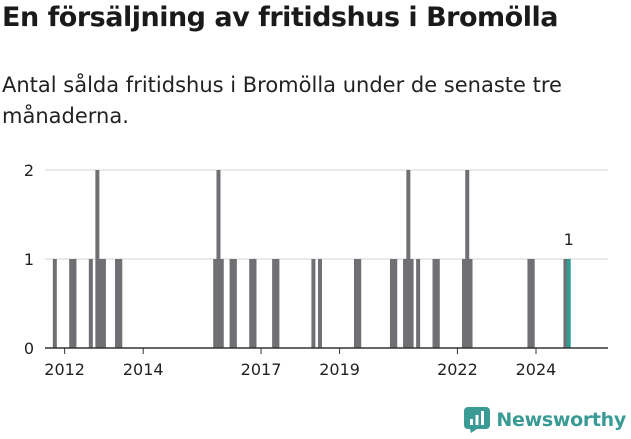  Describe the element at coordinates (64, 369) in the screenshot. I see `x-tick-label: 2012` at that location.